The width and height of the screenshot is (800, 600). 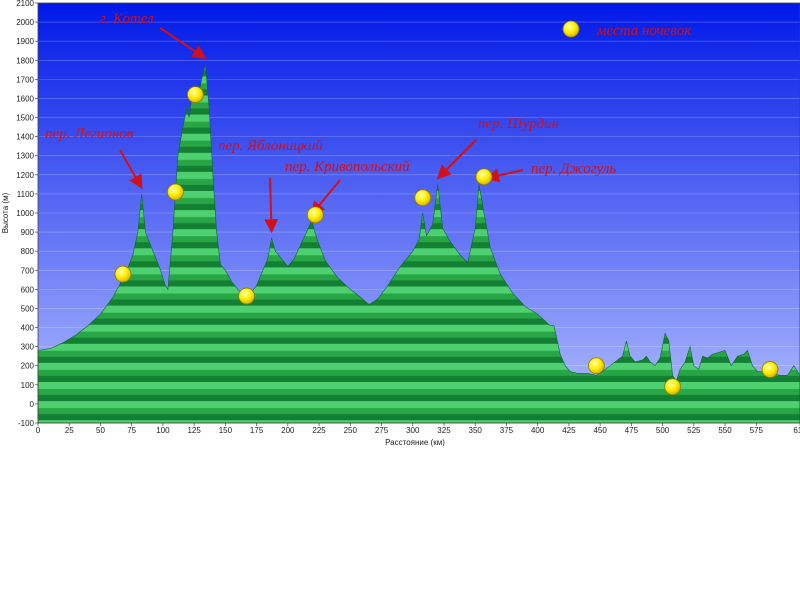 What do you see at coordinates (319, 430) in the screenshot?
I see `x-tick-label: 225` at bounding box center [319, 430].